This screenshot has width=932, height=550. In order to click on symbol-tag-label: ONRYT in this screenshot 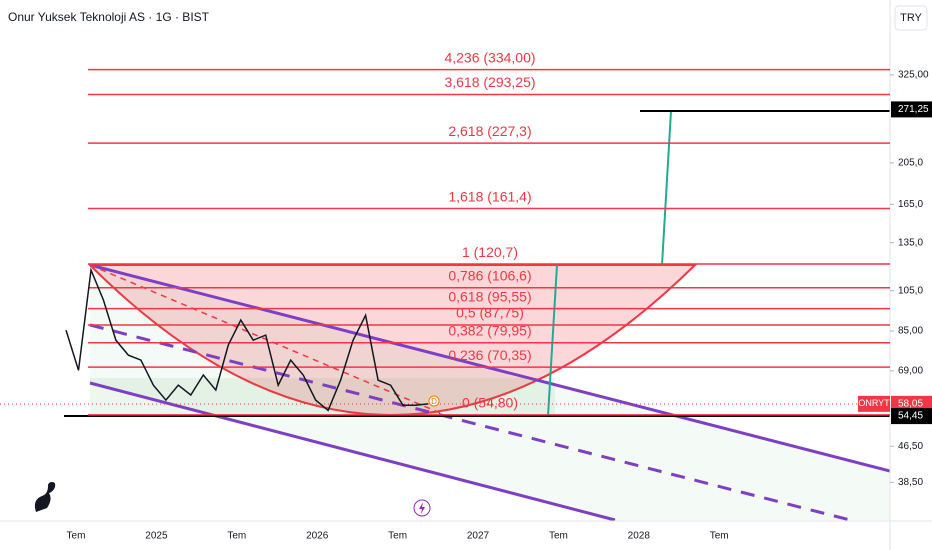, I will do `click(874, 403)`.